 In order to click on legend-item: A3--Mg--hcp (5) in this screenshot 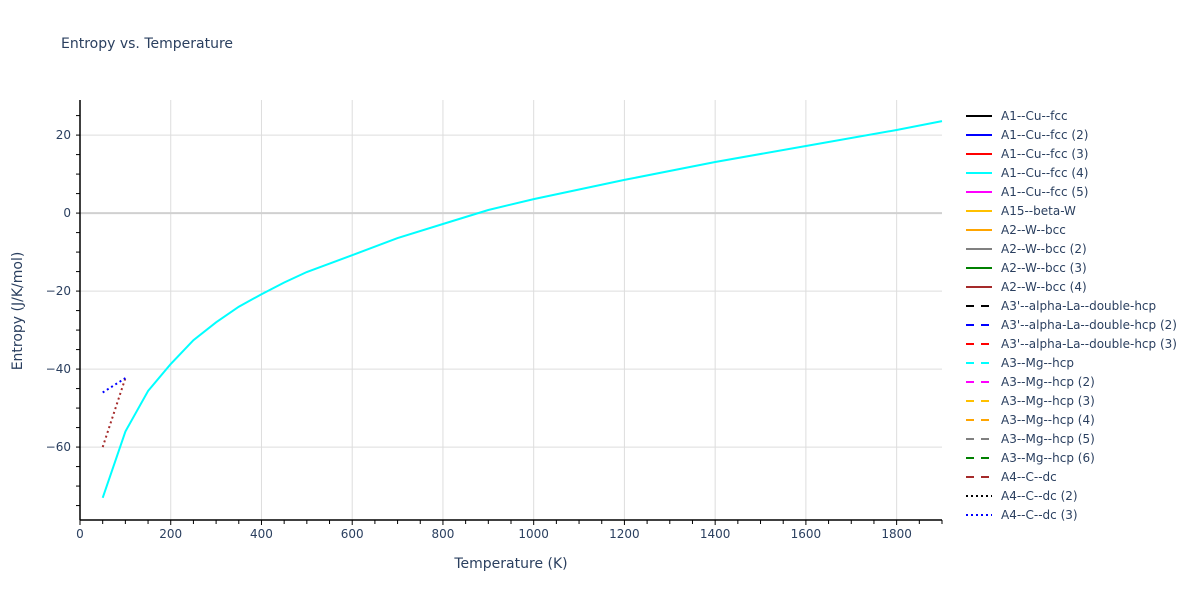, I will do `click(1070, 438)`.